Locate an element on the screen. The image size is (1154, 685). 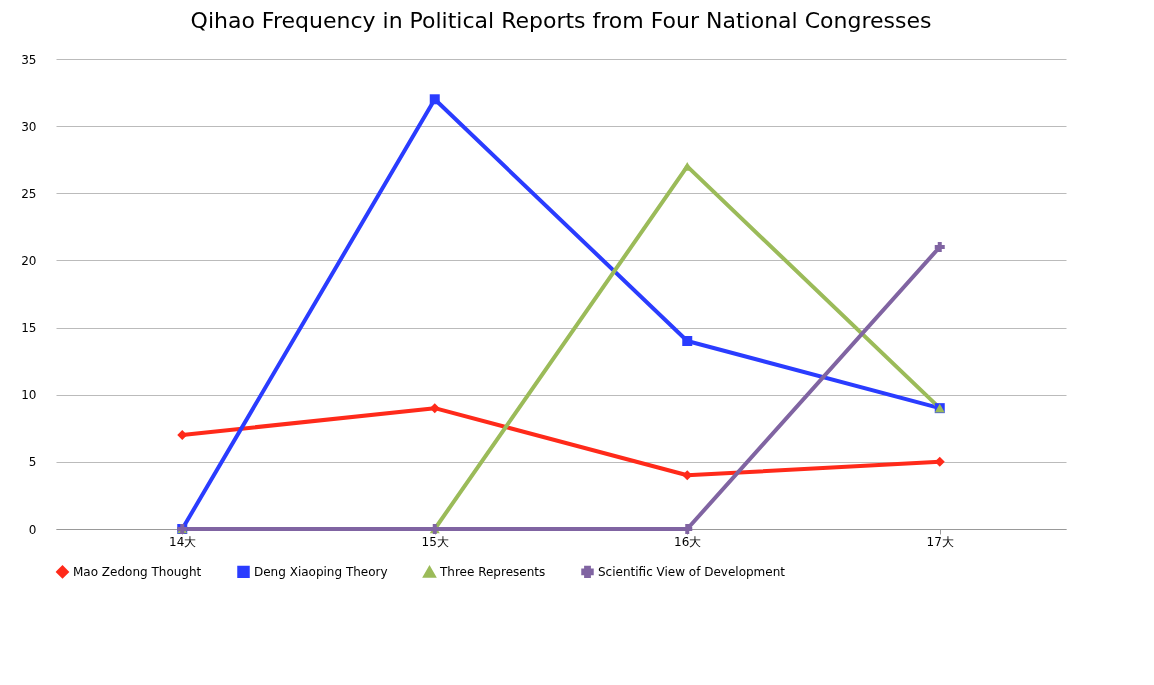
legend-label: Three Represents is located at coordinates (492, 572).